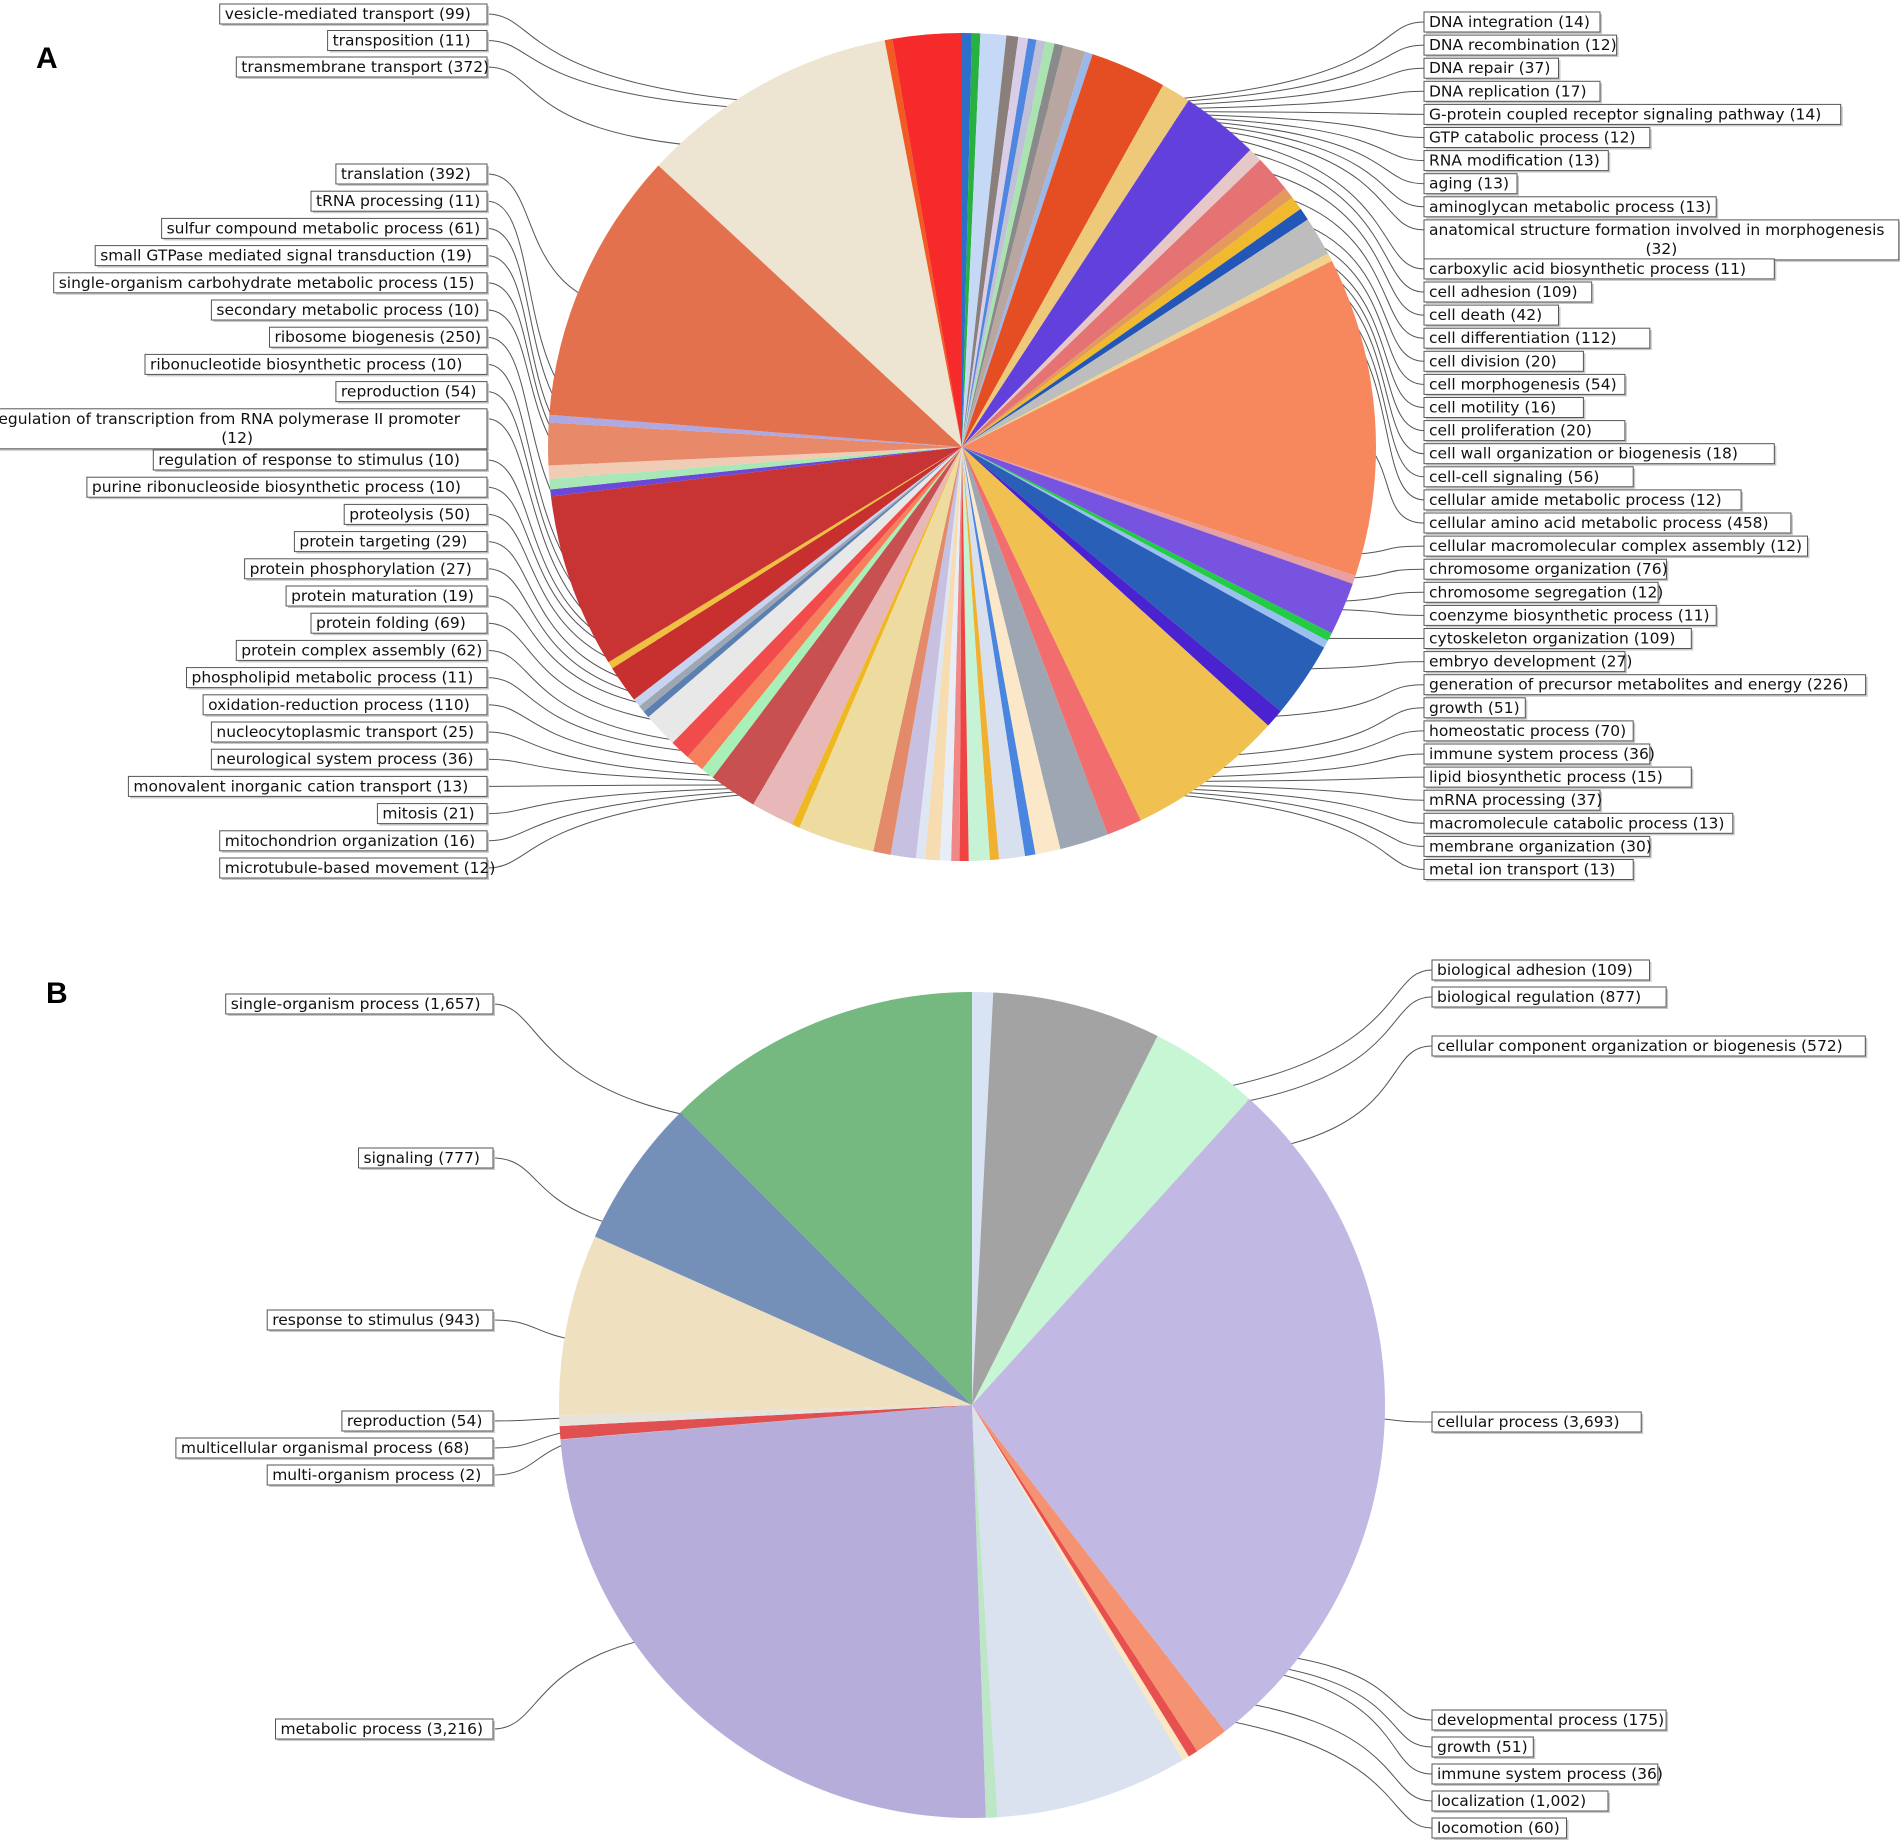 This screenshot has width=1900, height=1846. Describe the element at coordinates (325, 229) in the screenshot. I see `label-sulfur-compound-metabolic-process: sulfur compound metabolic process (61)` at that location.